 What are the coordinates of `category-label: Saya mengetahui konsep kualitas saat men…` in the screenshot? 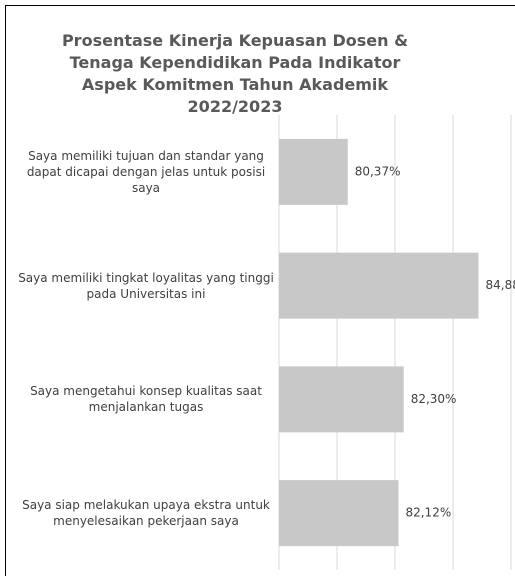 It's located at (146, 399).